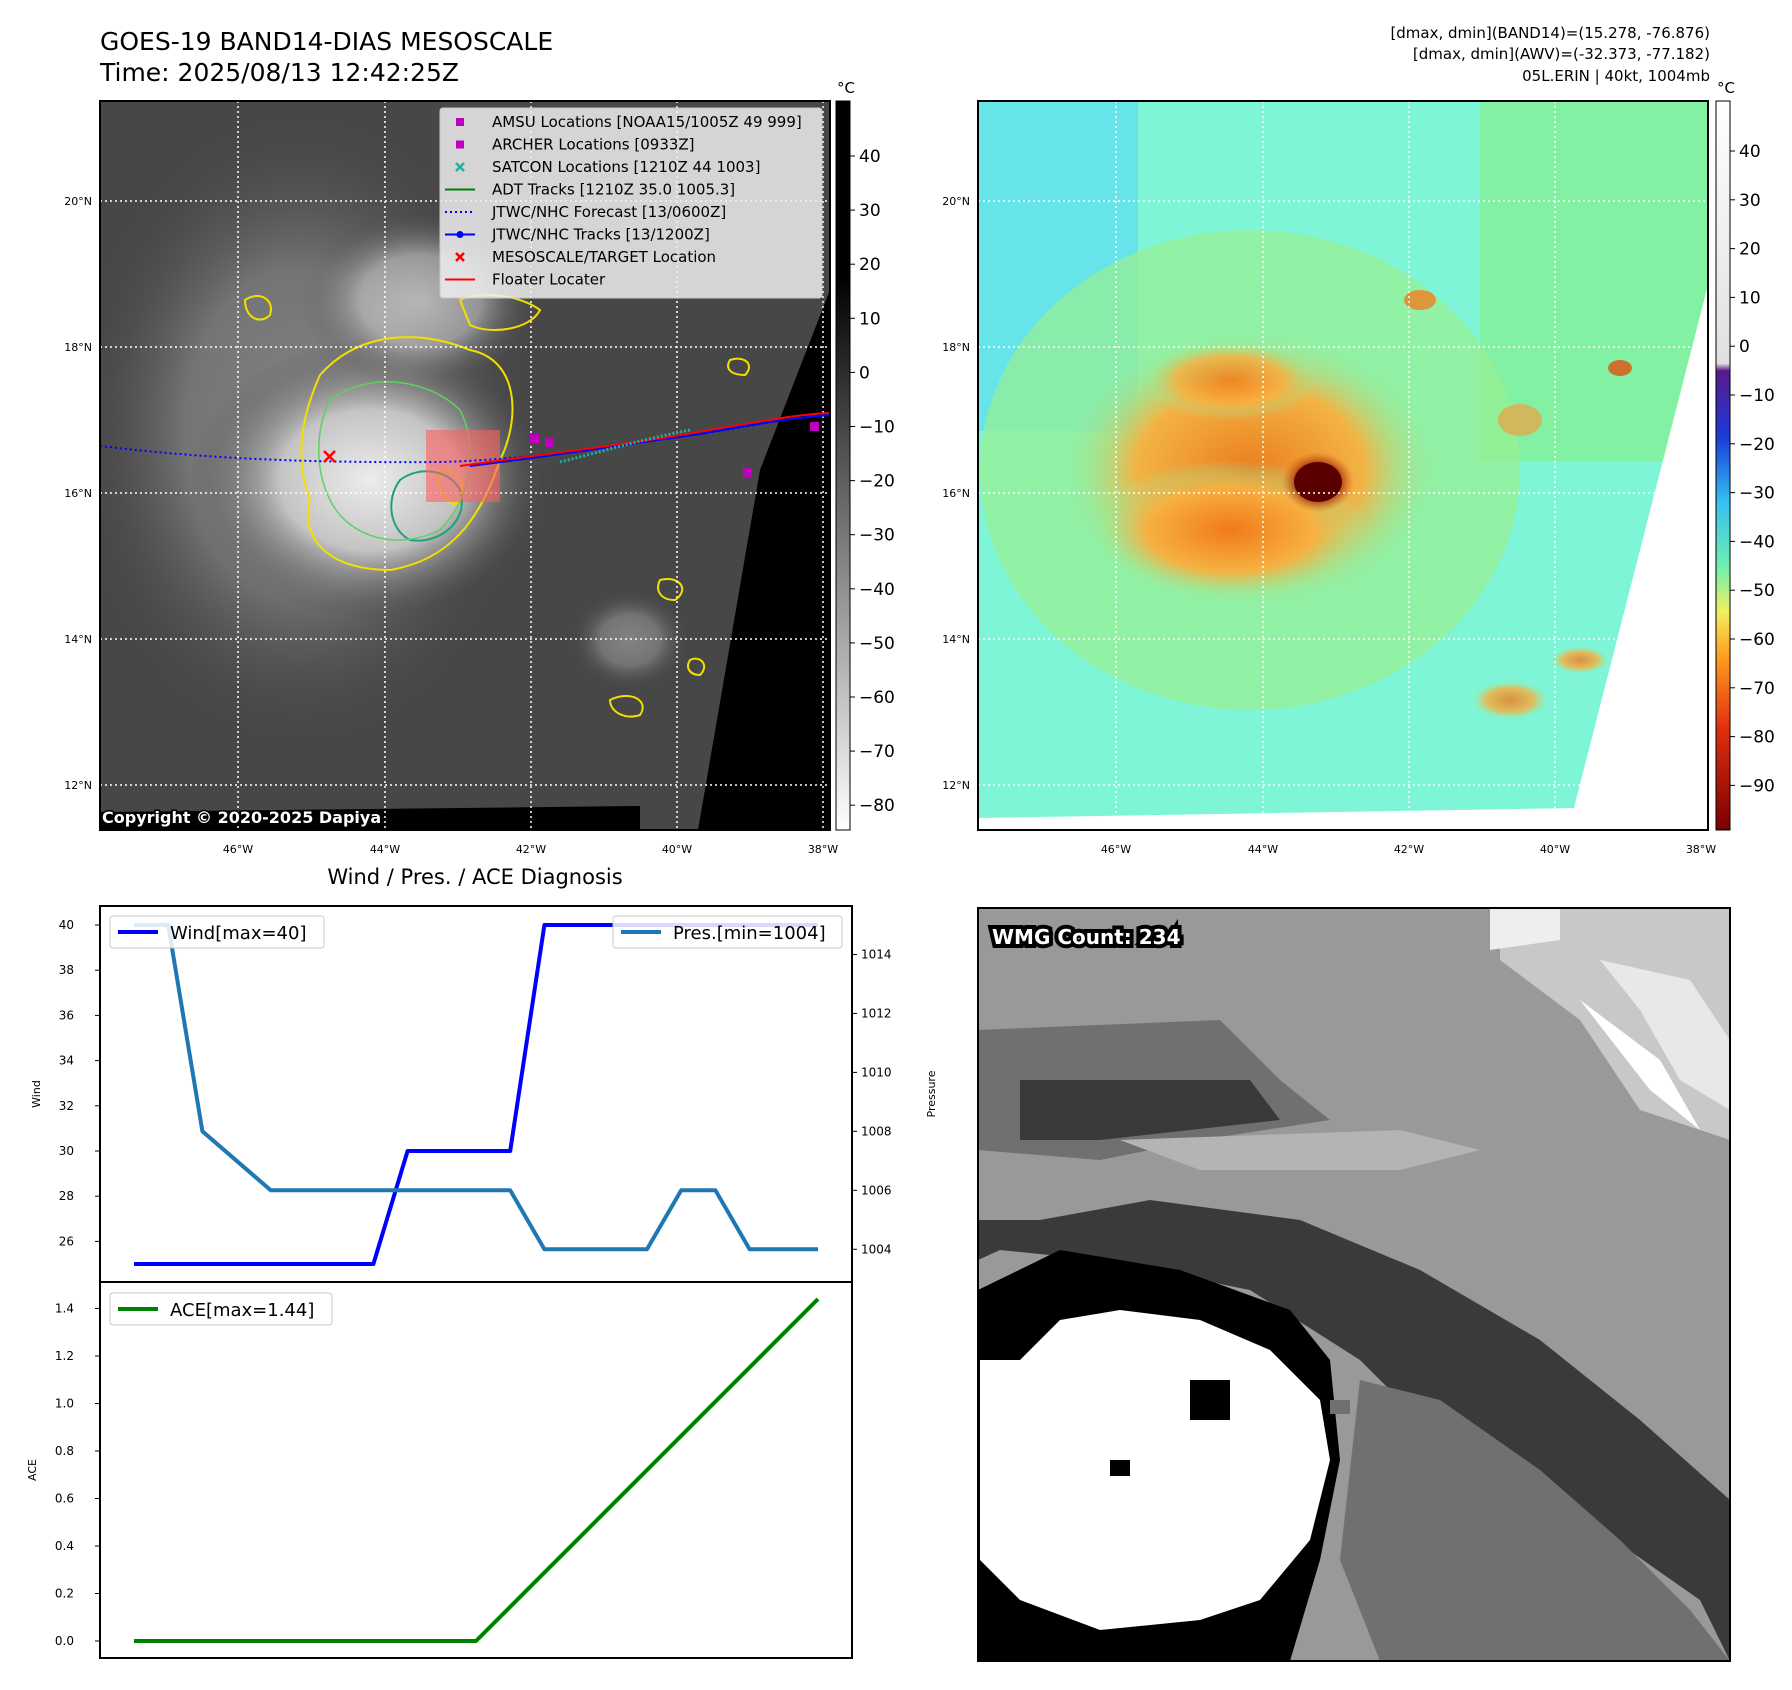  What do you see at coordinates (1616, 76) in the screenshot?
I see `storm-info: 05L.ERIN | 40kt, 1004mb` at bounding box center [1616, 76].